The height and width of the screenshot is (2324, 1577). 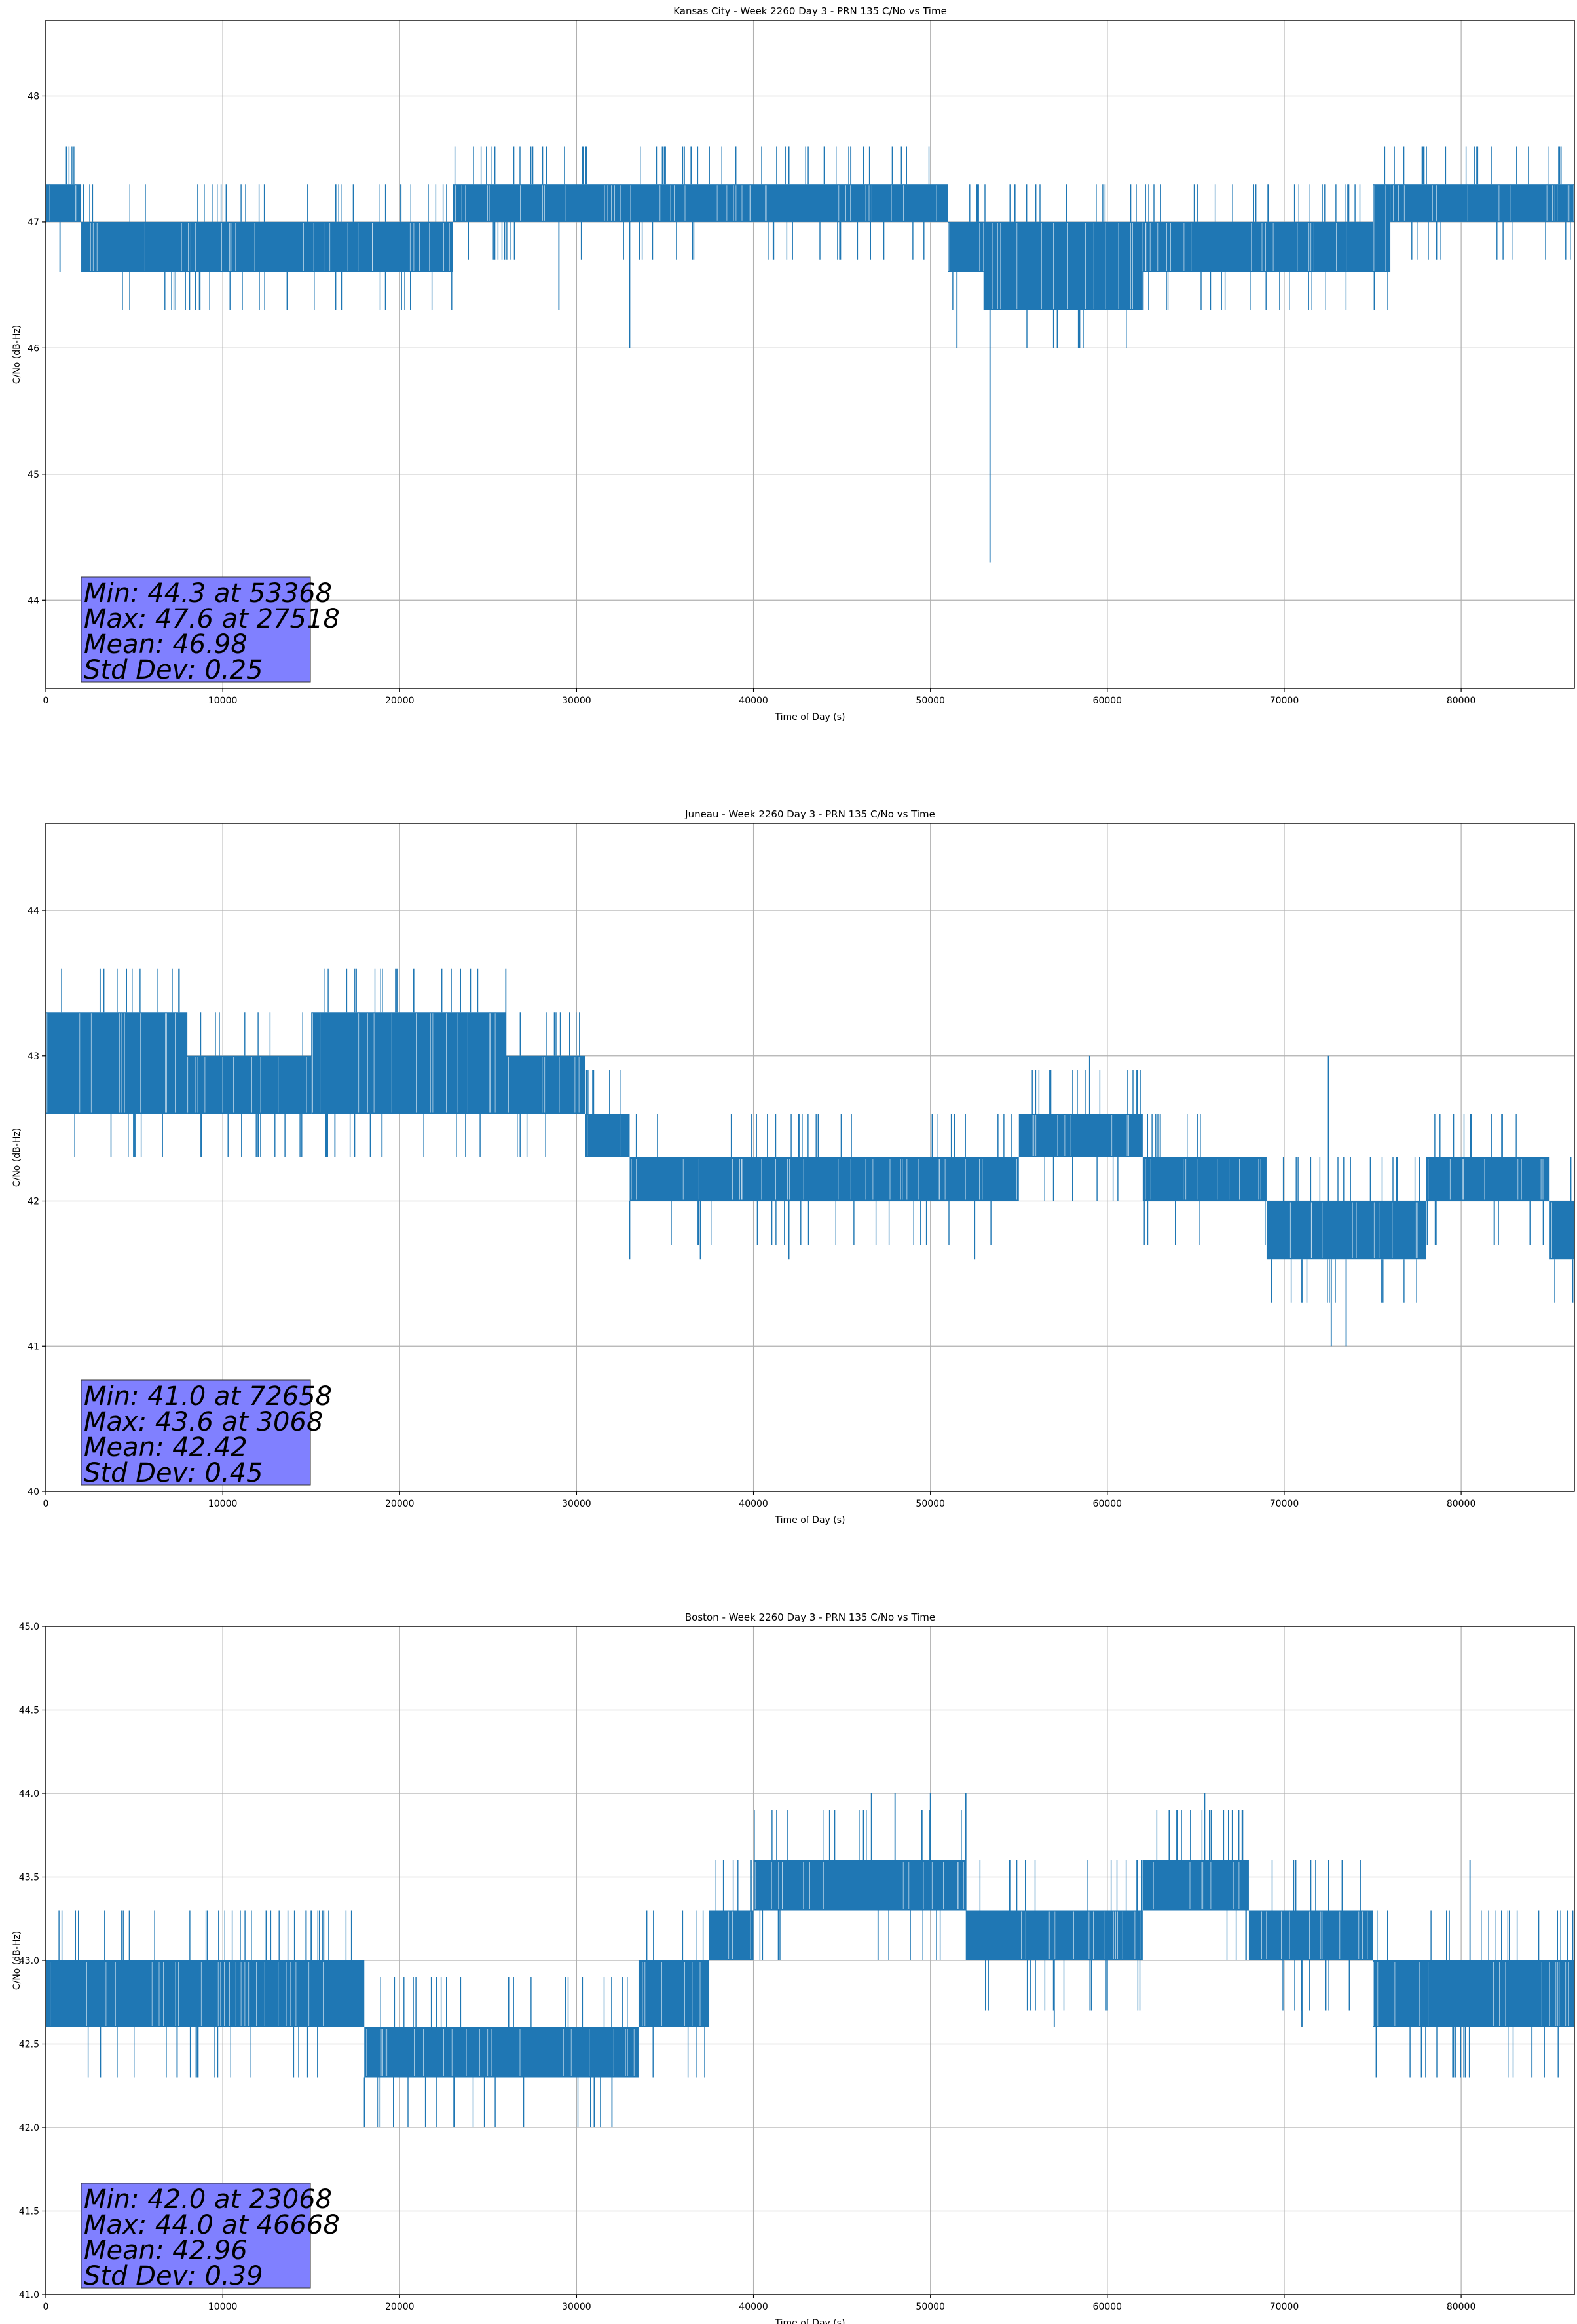 I want to click on stats-line: Min: 41.0 at 72658, so click(x=208, y=1396).